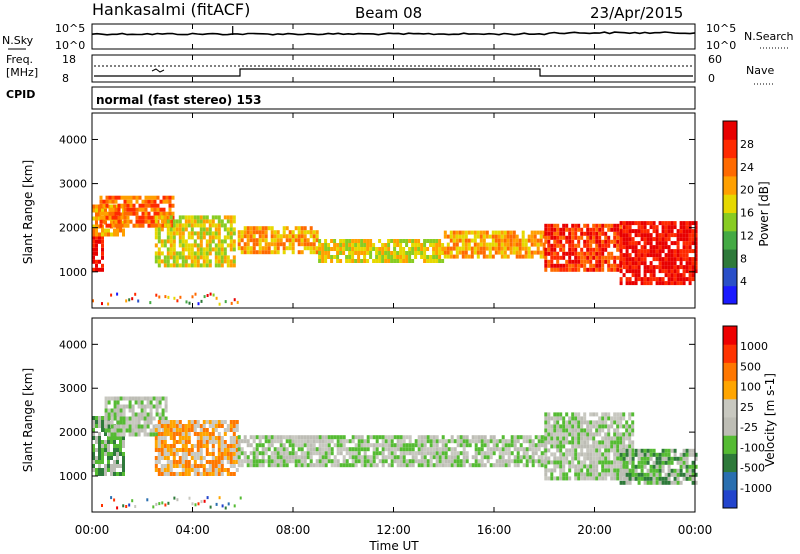 The image size is (800, 554). What do you see at coordinates (730, 295) in the screenshot?
I see `colorbar-segment` at bounding box center [730, 295].